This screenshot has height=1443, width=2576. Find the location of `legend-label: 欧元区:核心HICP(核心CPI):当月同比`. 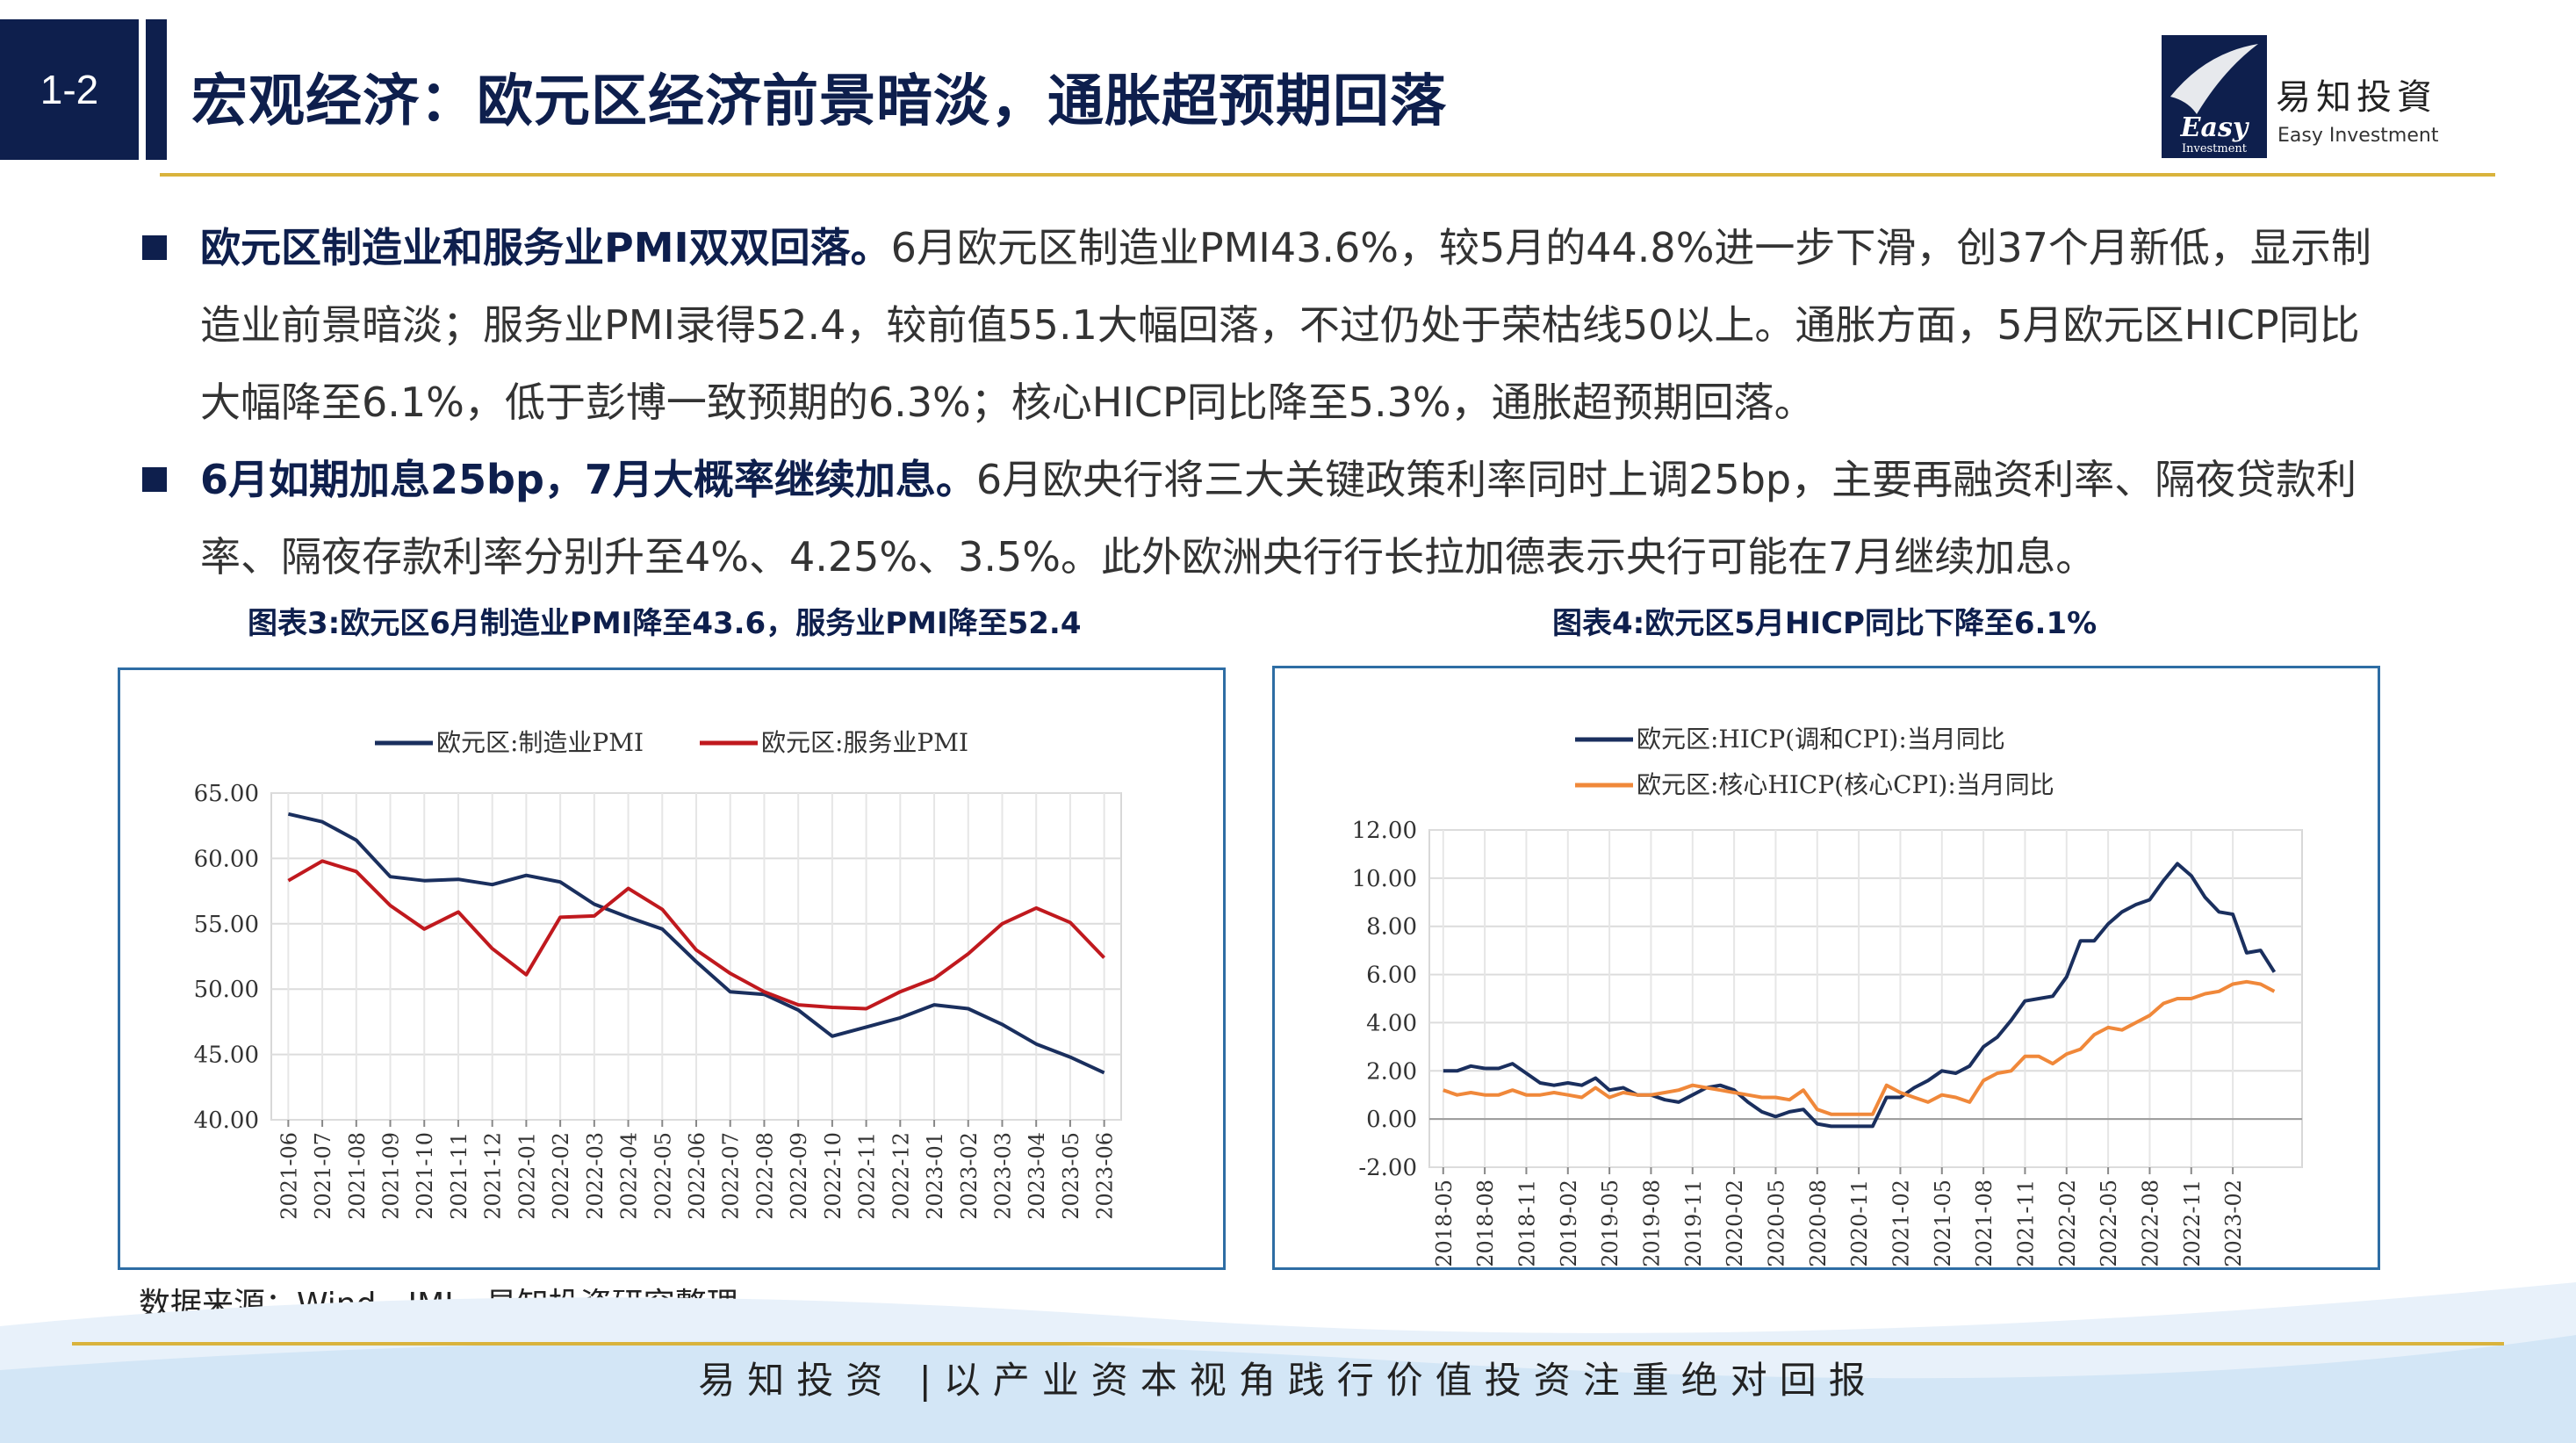

legend-label: 欧元区:核心HICP(核心CPI):当月同比 is located at coordinates (1845, 784).